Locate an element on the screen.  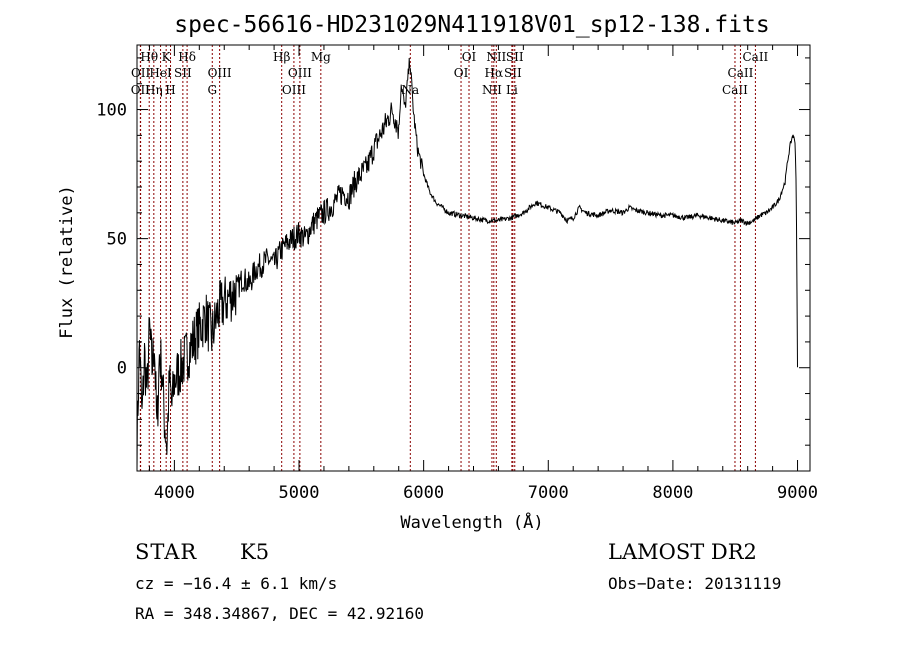
marker-label-2: HeI is located at coordinates (160, 73).